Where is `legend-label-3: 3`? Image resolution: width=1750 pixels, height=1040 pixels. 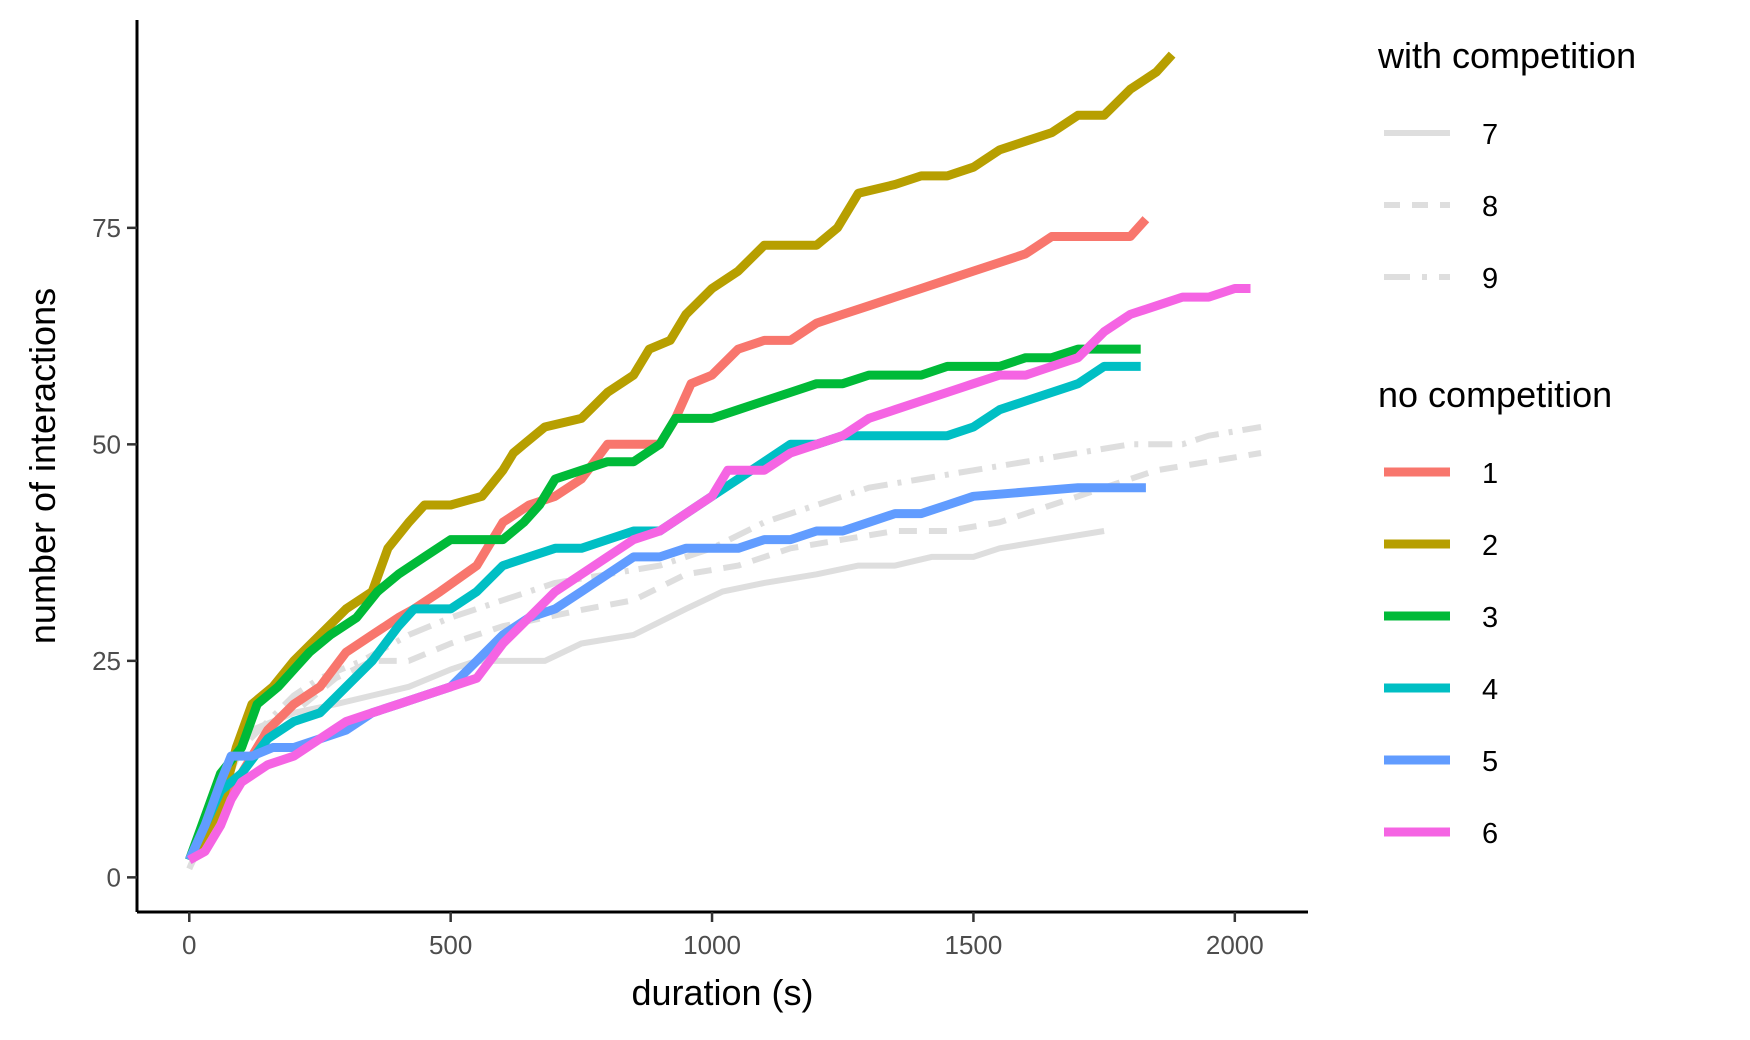 legend-label-3: 3 is located at coordinates (1490, 618).